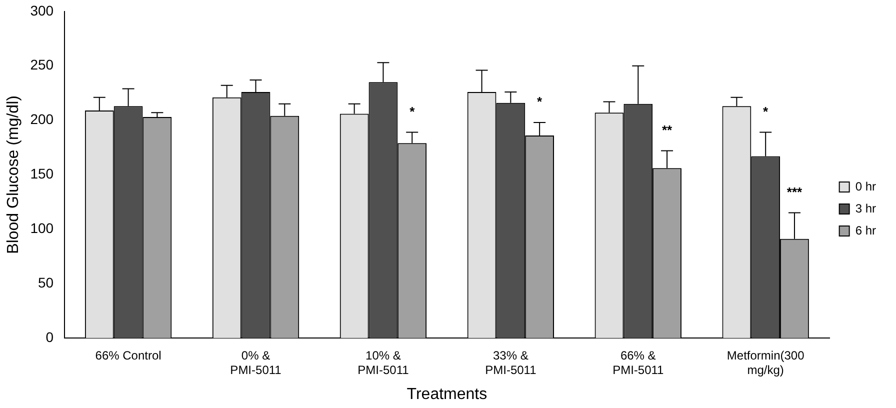  Describe the element at coordinates (765, 362) in the screenshot. I see `x-tick-label: Metformin(300 mg/kg)` at that location.